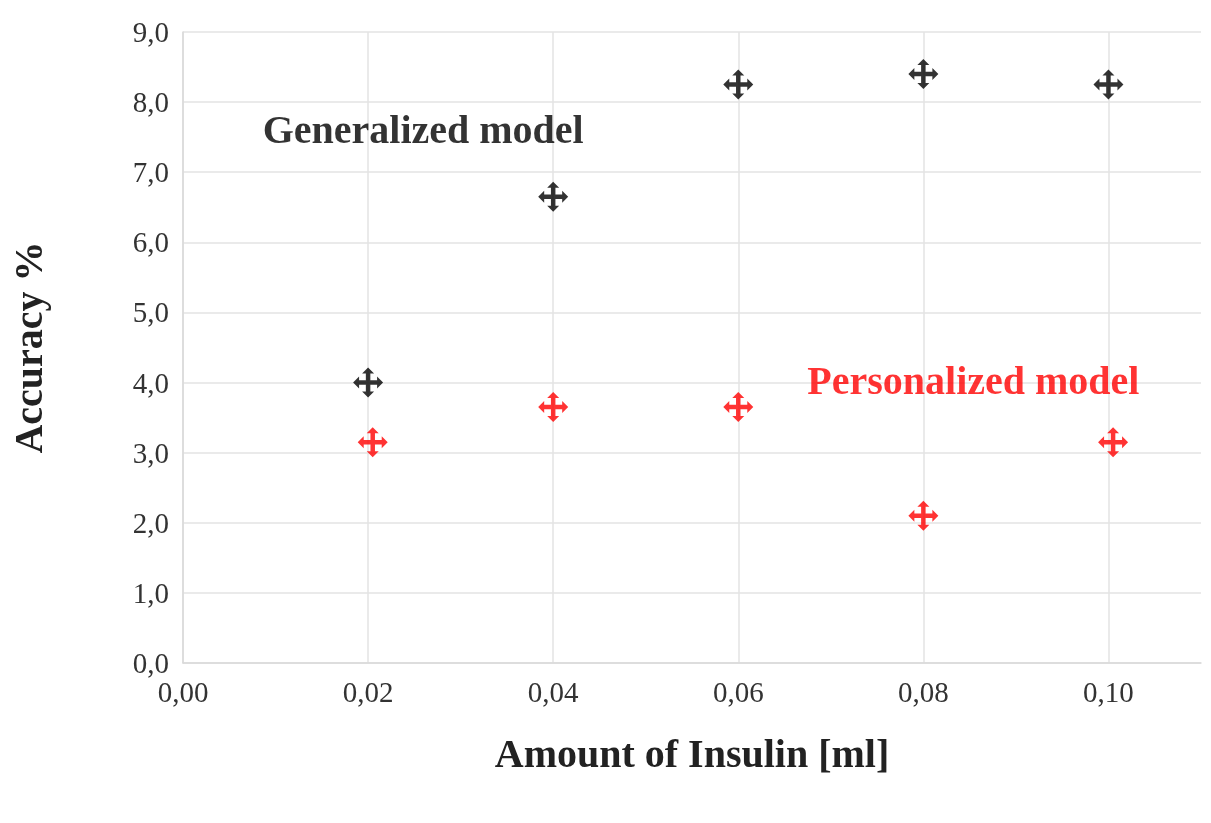 The width and height of the screenshot is (1211, 823). I want to click on series-label: Personalized model, so click(973, 381).